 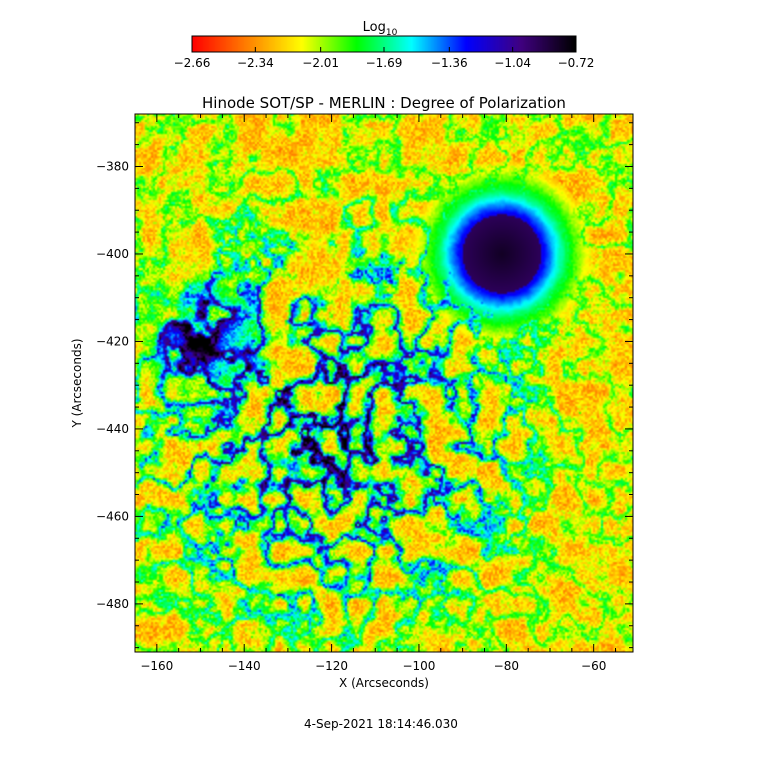 I want to click on y-tick-label: −440, so click(x=112, y=429).